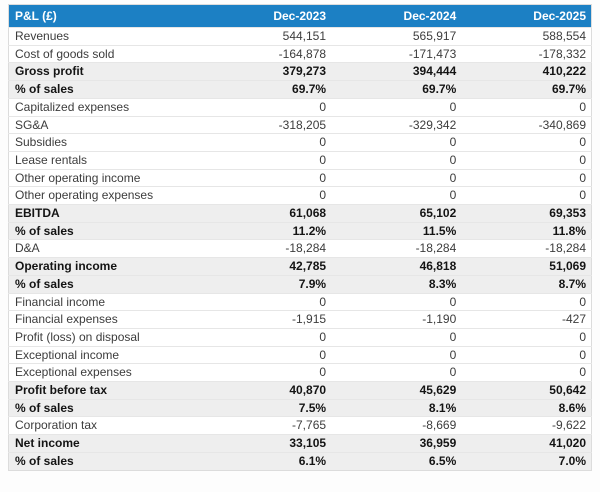  What do you see at coordinates (300, 177) in the screenshot?
I see `table-row: Other operating income 0 0 0` at bounding box center [300, 177].